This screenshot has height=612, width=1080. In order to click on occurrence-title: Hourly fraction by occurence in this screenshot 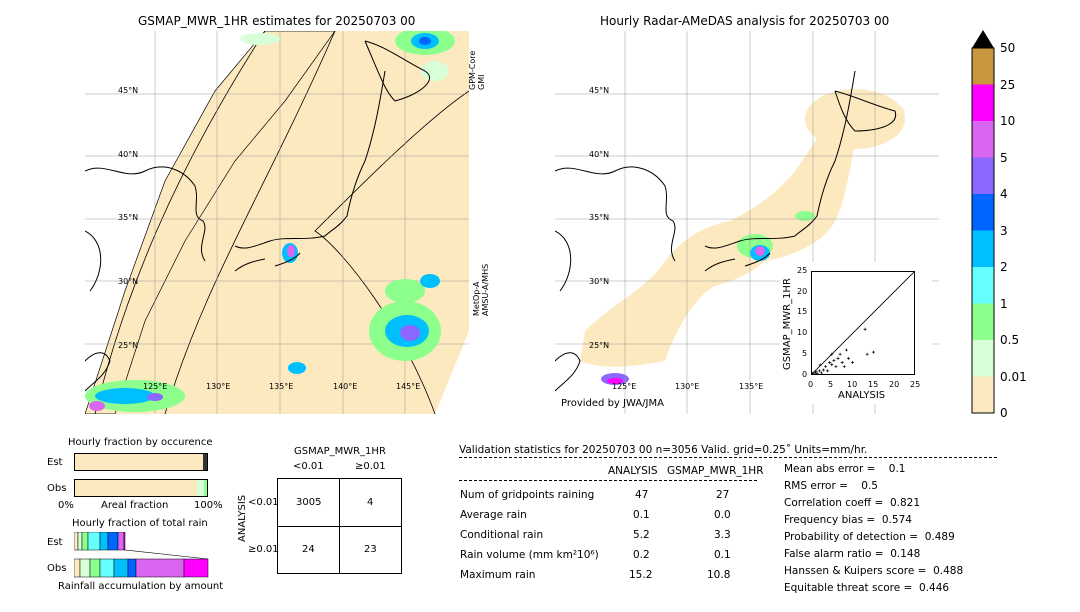, I will do `click(140, 442)`.